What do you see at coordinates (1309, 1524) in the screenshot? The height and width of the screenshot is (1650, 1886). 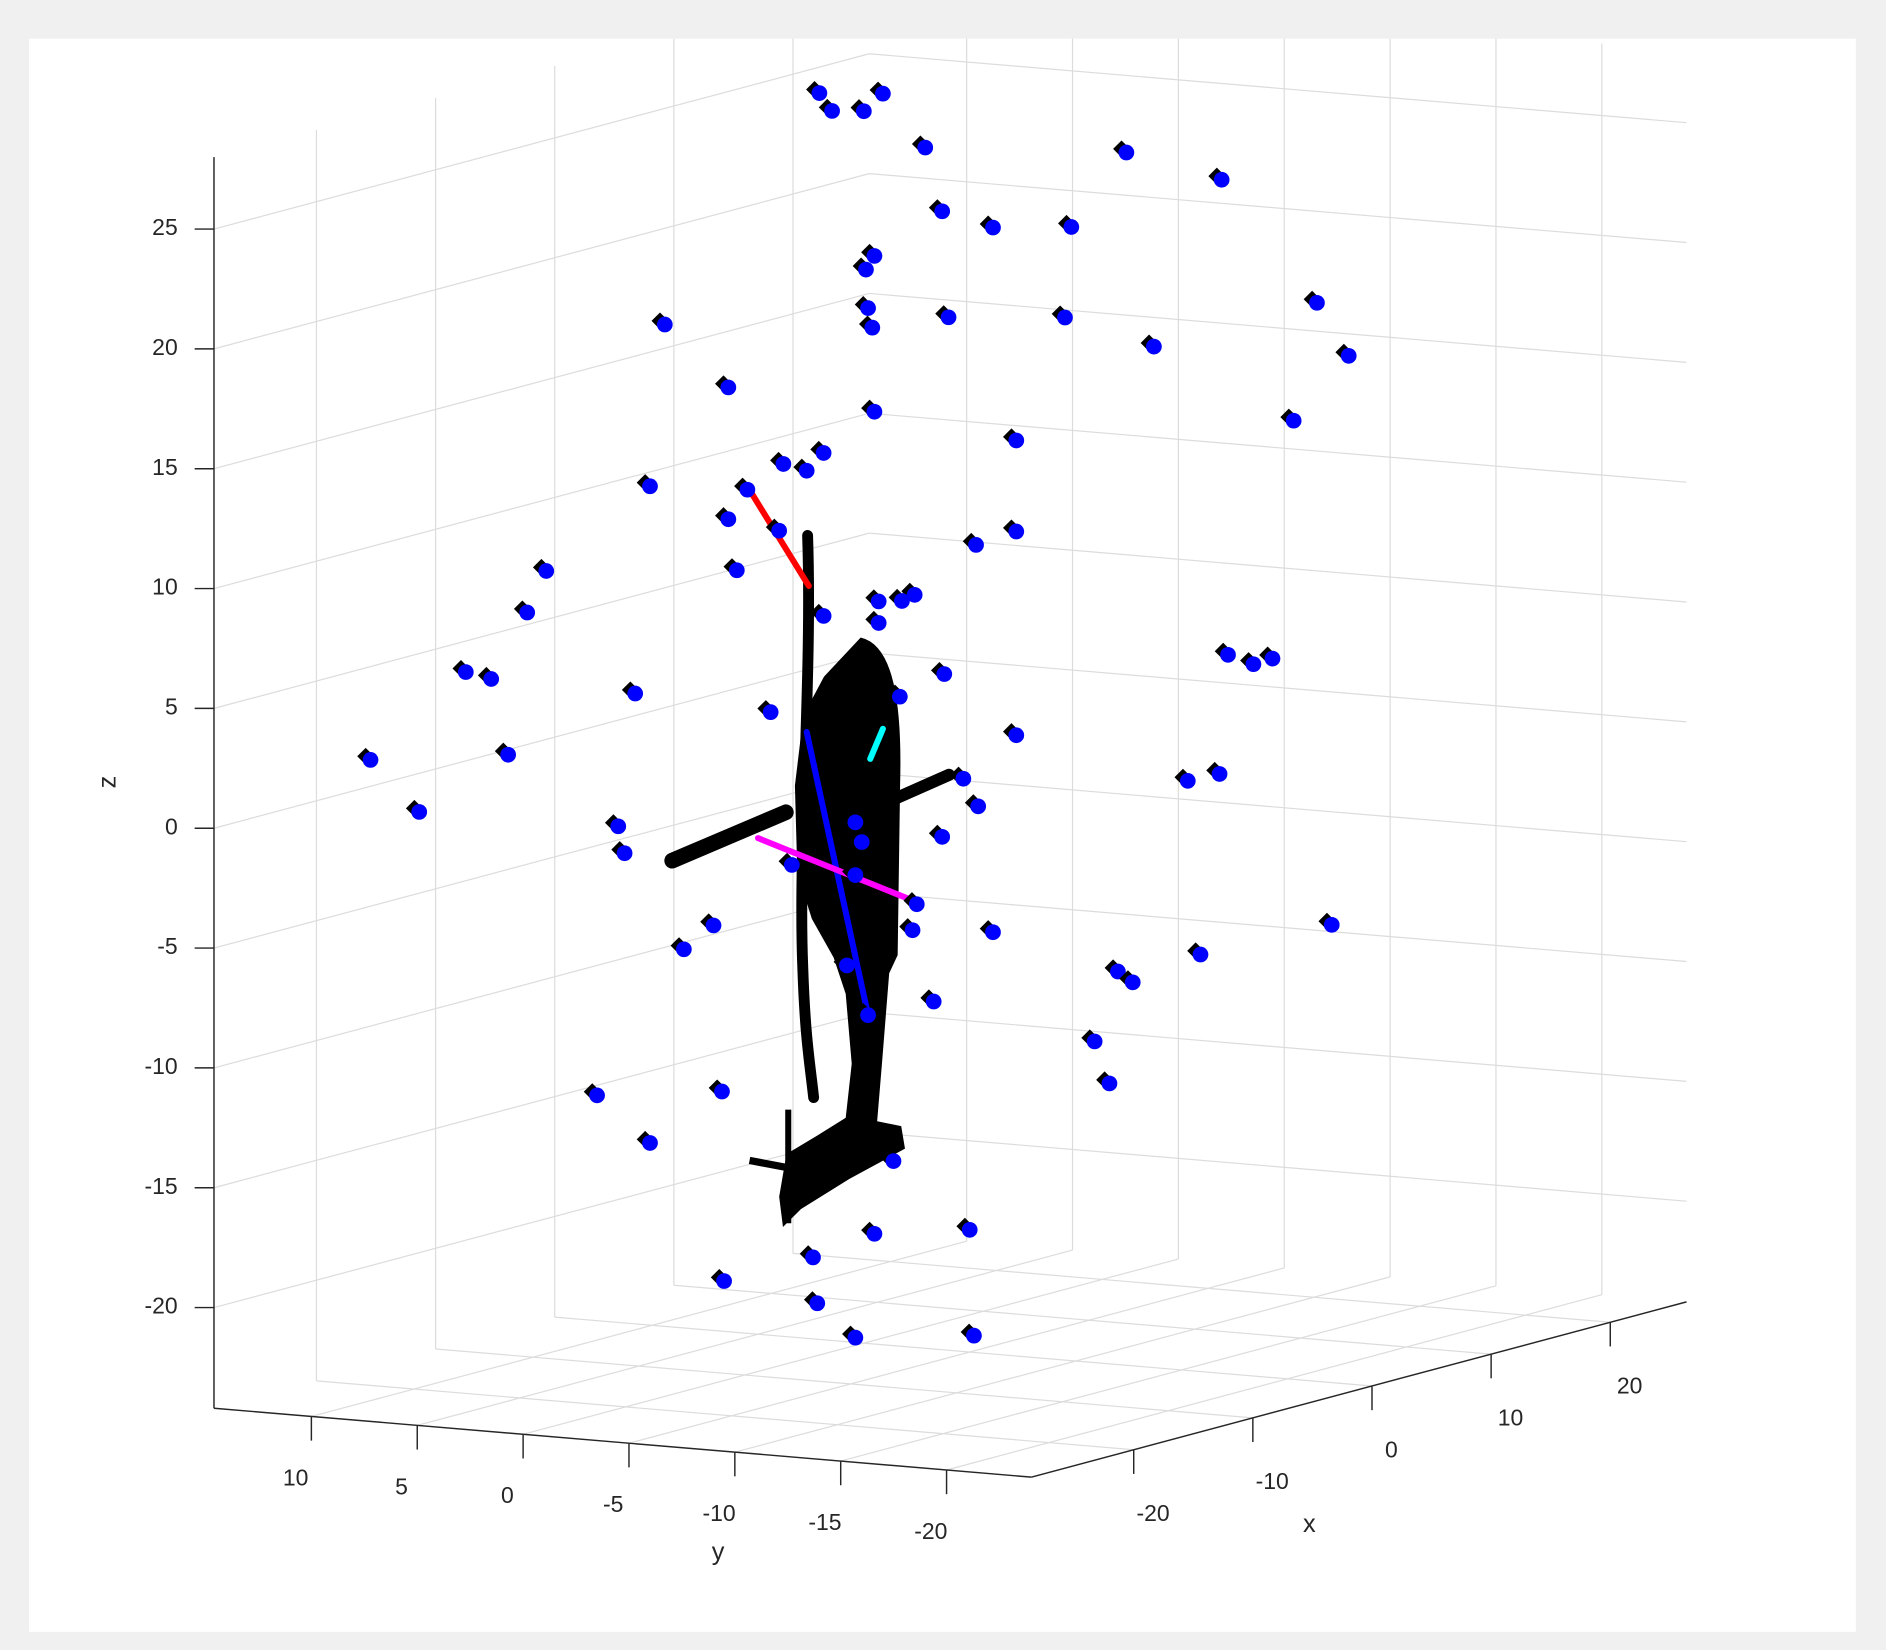 I see `x-axis-label: x` at bounding box center [1309, 1524].